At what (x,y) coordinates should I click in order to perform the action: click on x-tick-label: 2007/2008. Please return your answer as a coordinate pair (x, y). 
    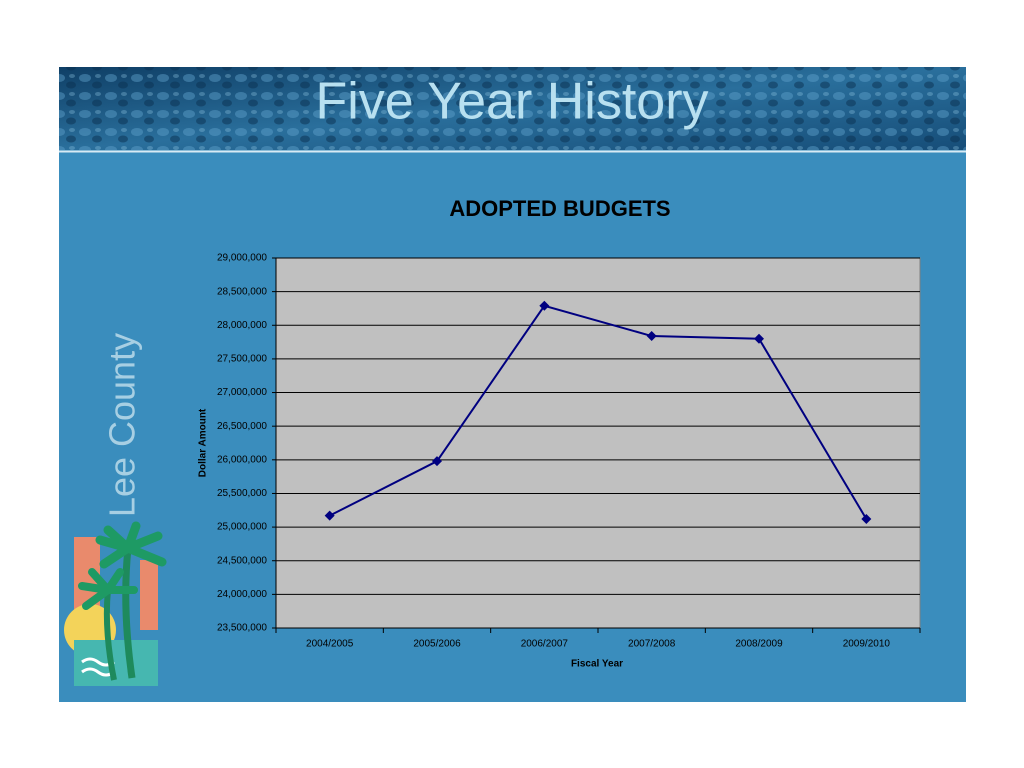
    Looking at the image, I should click on (652, 644).